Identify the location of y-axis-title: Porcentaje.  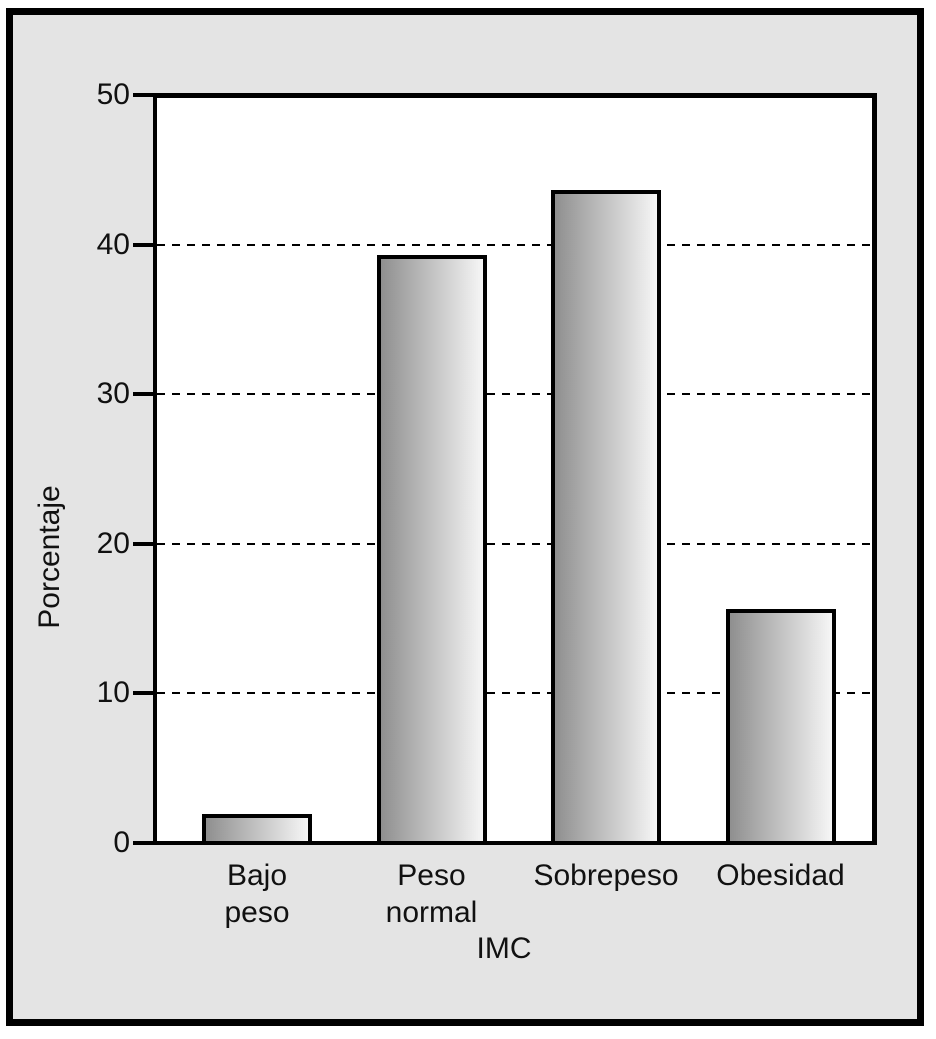
(50, 557).